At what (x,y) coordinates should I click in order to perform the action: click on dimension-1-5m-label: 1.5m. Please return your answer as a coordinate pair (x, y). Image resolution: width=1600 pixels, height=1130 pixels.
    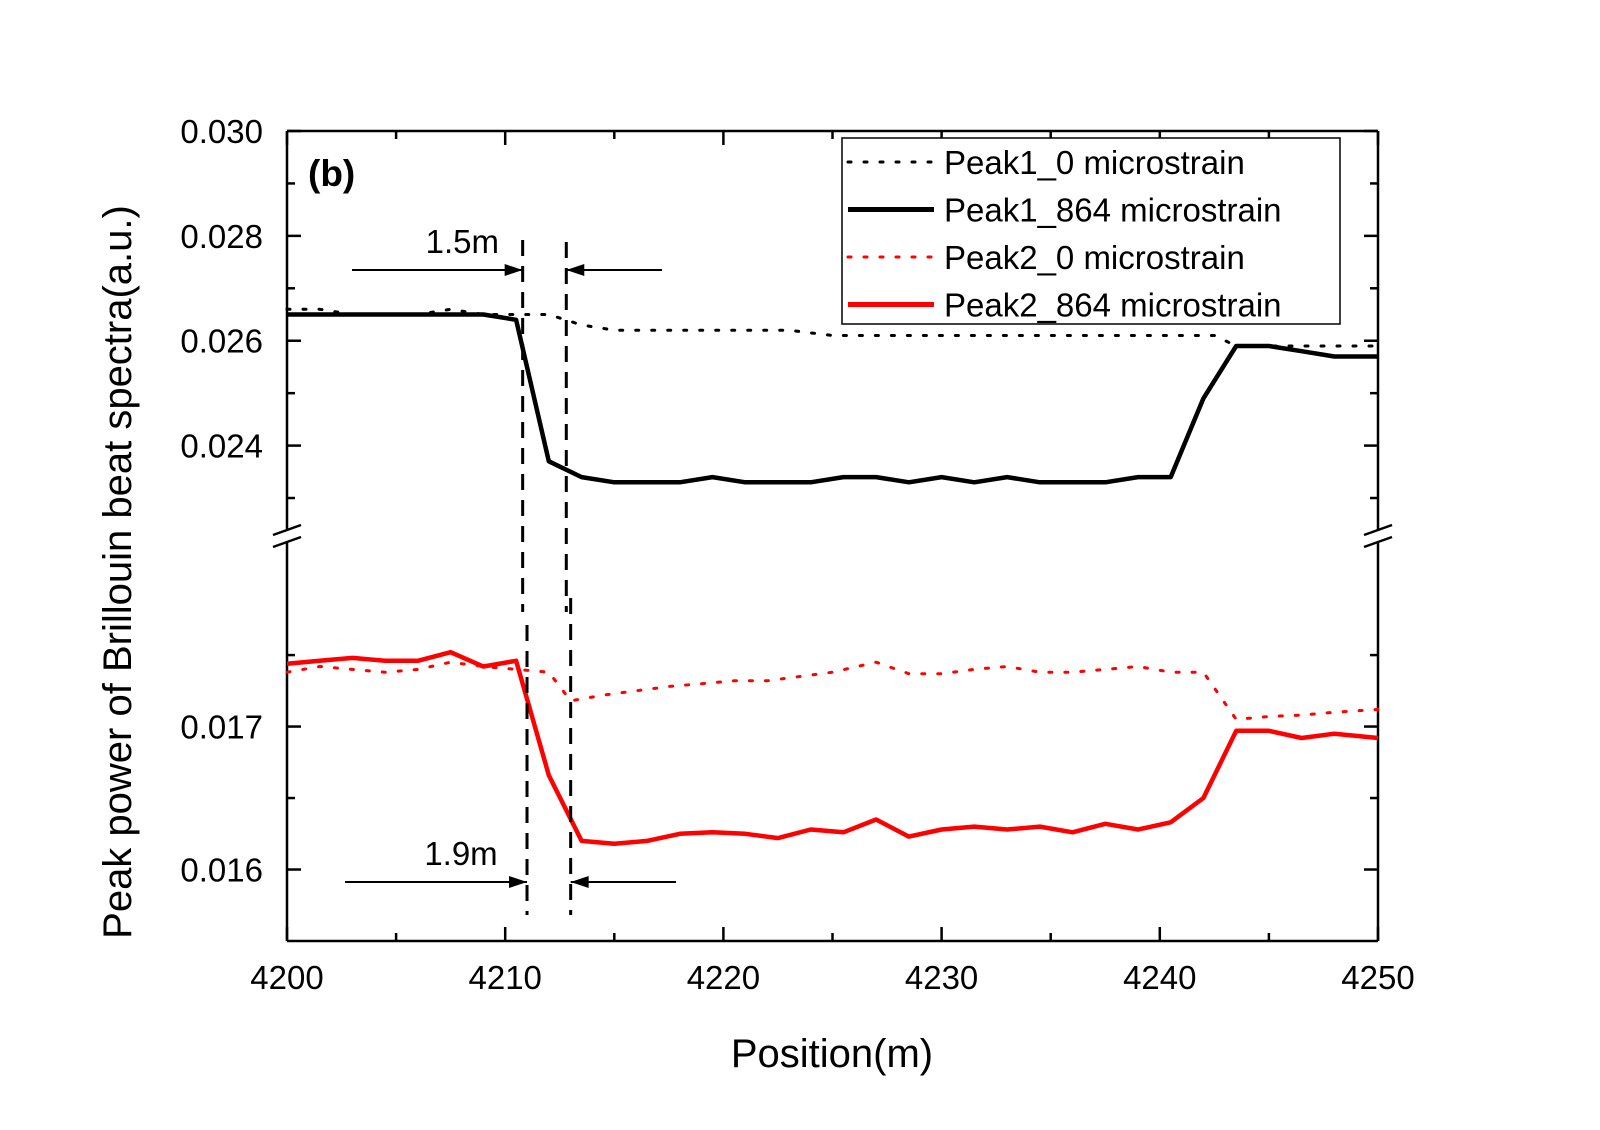
    Looking at the image, I should click on (462, 241).